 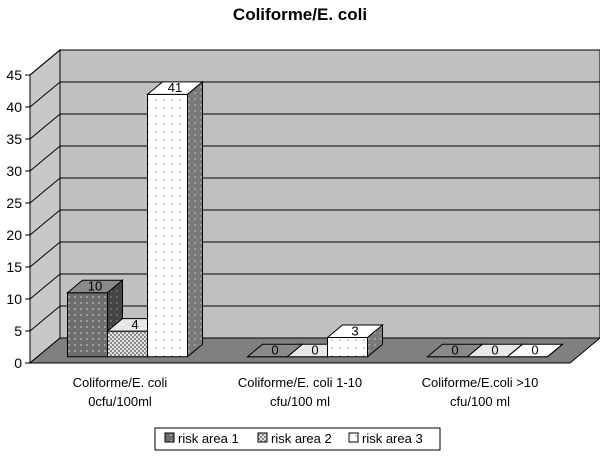 What do you see at coordinates (274, 350) in the screenshot?
I see `data-label-1-2: 0` at bounding box center [274, 350].